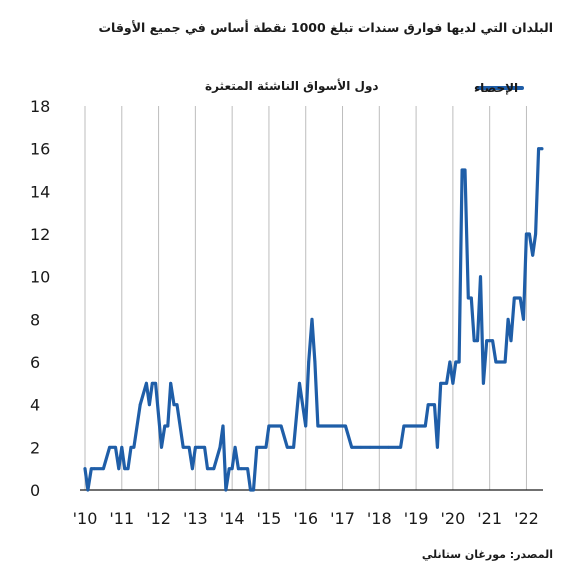  What do you see at coordinates (35, 319) in the screenshot?
I see `y-tick-label-4: 8` at bounding box center [35, 319].